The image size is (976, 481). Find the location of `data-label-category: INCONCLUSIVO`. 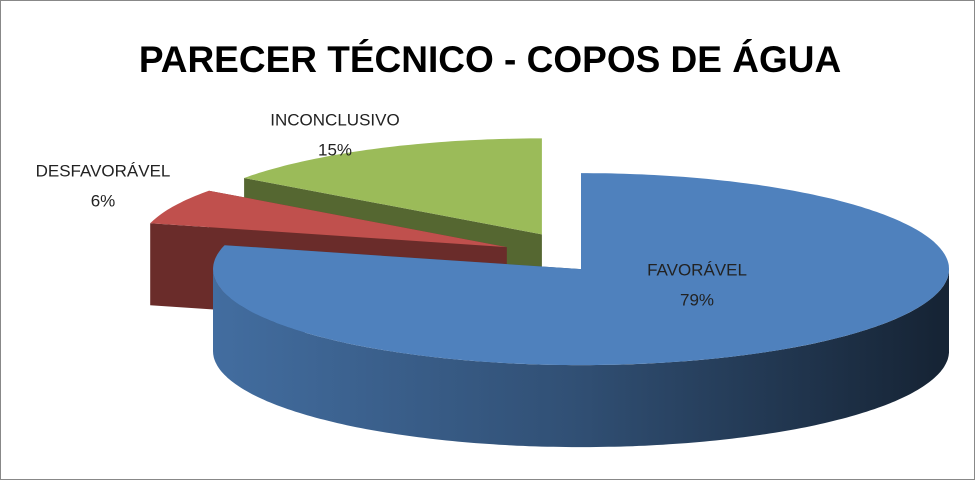

data-label-category: INCONCLUSIVO is located at coordinates (334, 119).